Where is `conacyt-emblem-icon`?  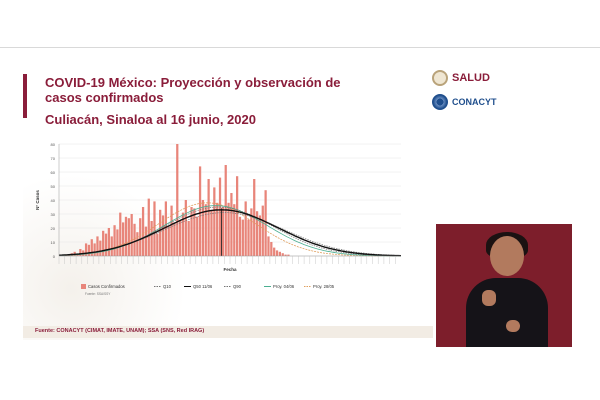 conacyt-emblem-icon is located at coordinates (440, 102).